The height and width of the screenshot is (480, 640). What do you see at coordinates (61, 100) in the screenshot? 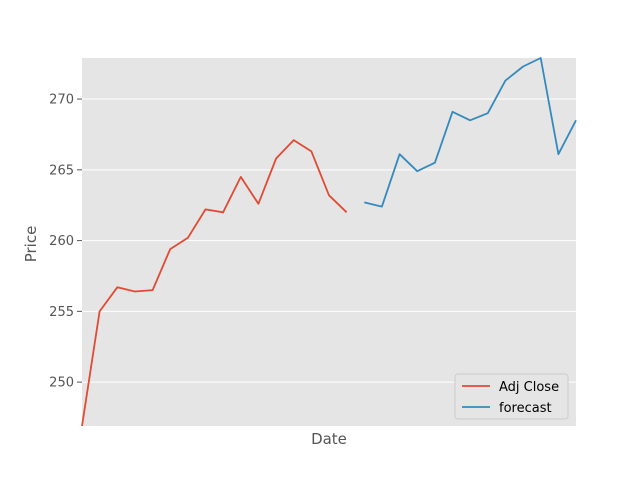
I see `y-tick-label: 270` at bounding box center [61, 100].